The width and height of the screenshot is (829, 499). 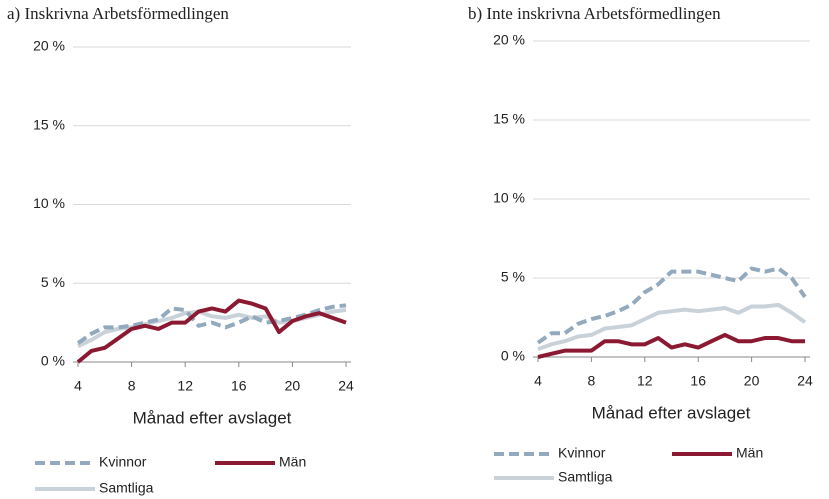 I want to click on chart-title: b) Inte inskrivna Arbetsförmedlingen, so click(x=594, y=13).